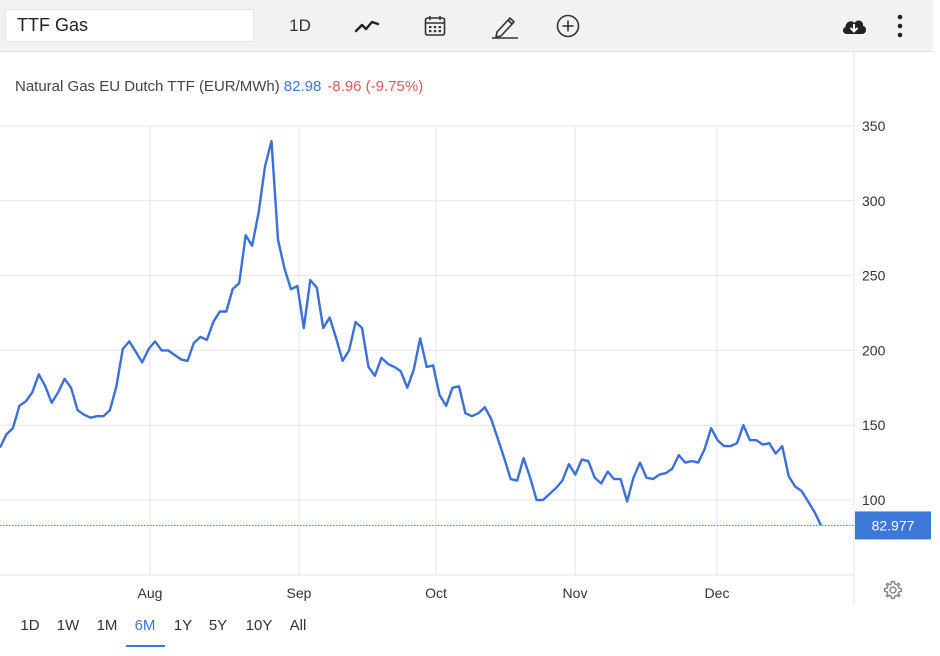  What do you see at coordinates (218, 625) in the screenshot?
I see `range-button-5y: 5Y` at bounding box center [218, 625].